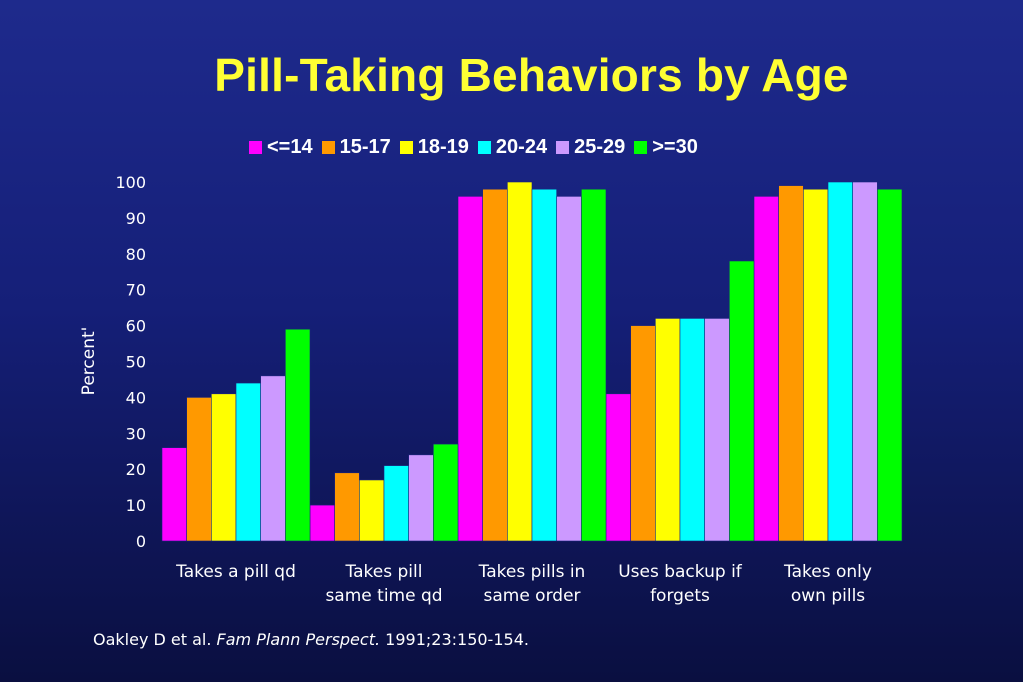 The height and width of the screenshot is (682, 1023). Describe the element at coordinates (136, 326) in the screenshot. I see `y-tick-label: 60` at that location.